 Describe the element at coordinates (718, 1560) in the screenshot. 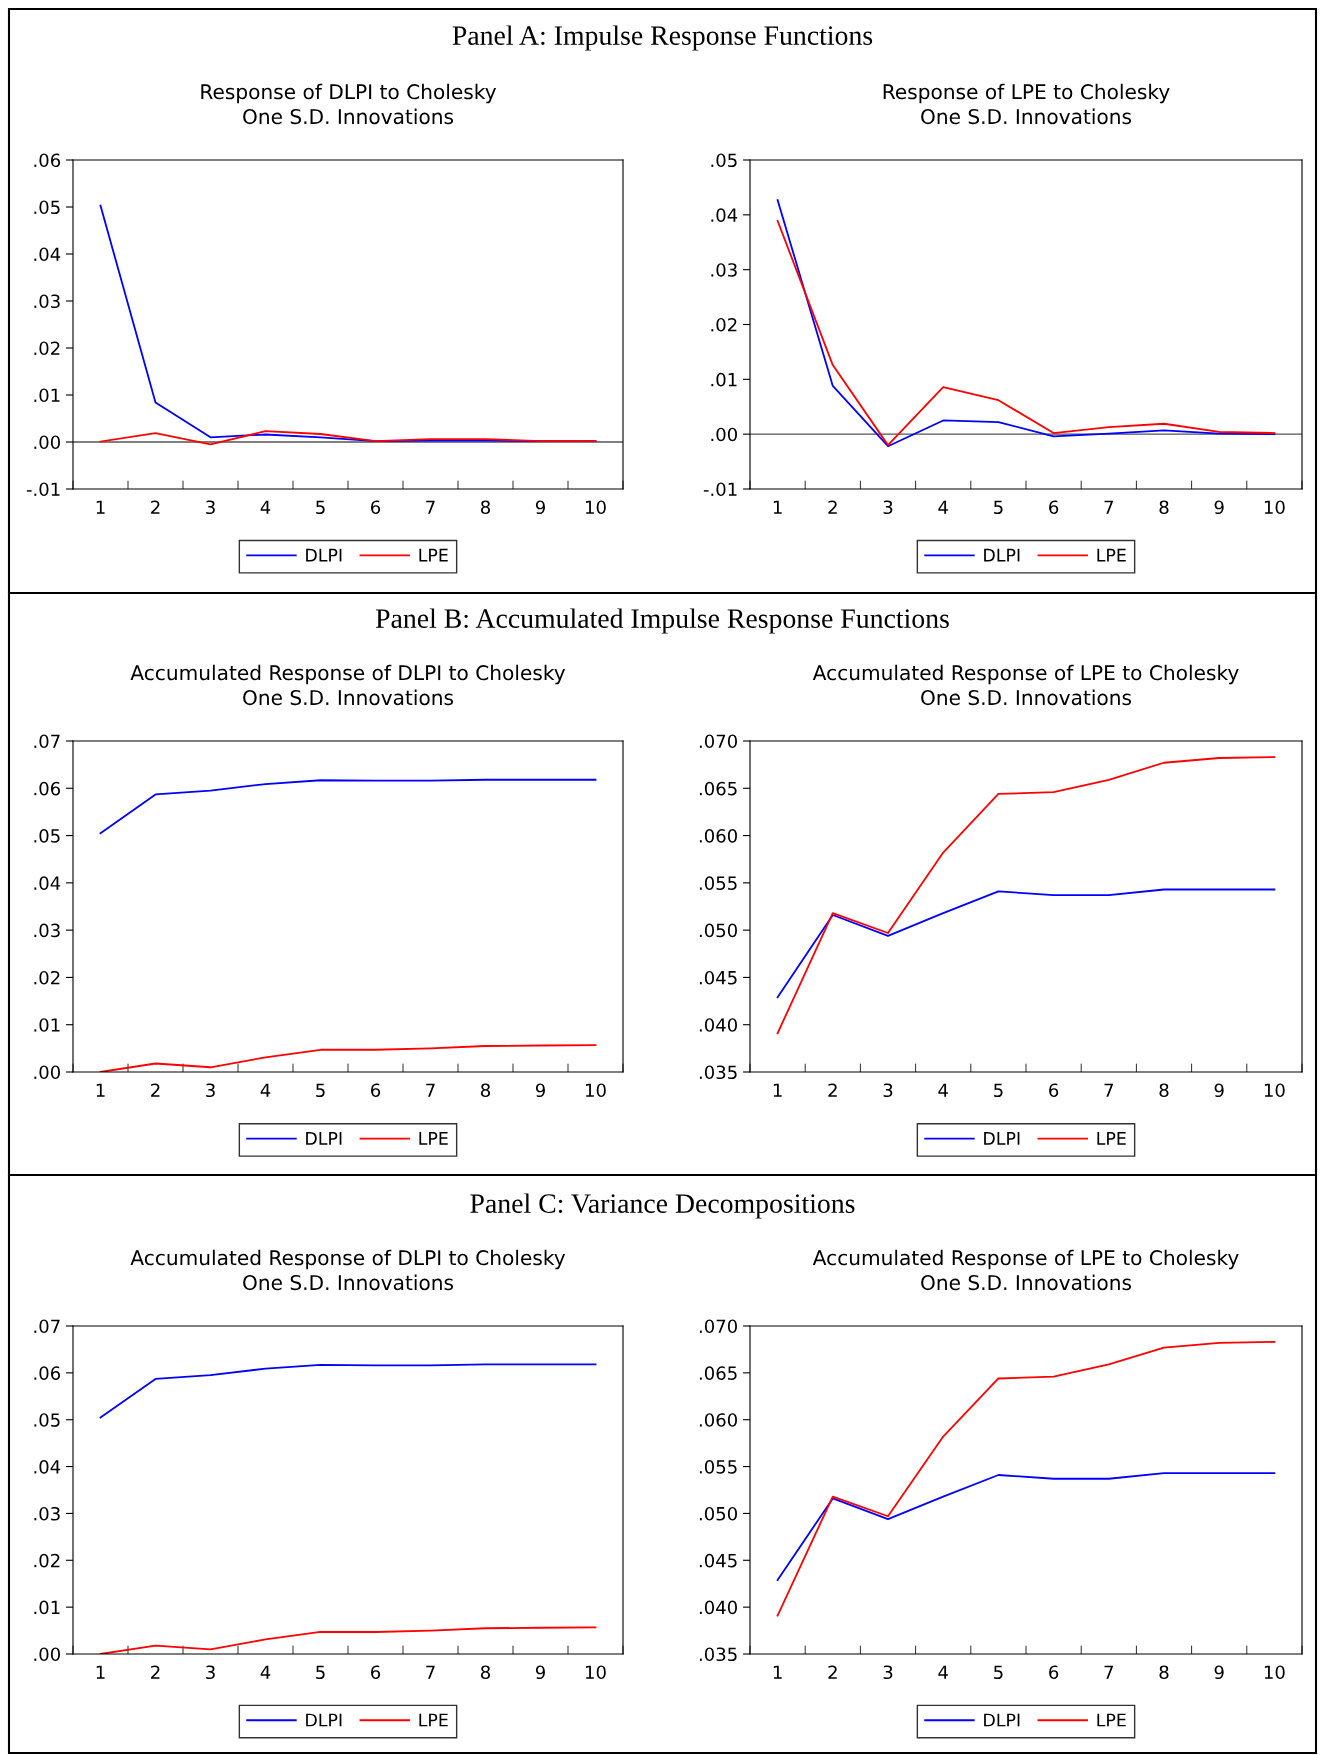

I see `y-tick-label: .045` at that location.